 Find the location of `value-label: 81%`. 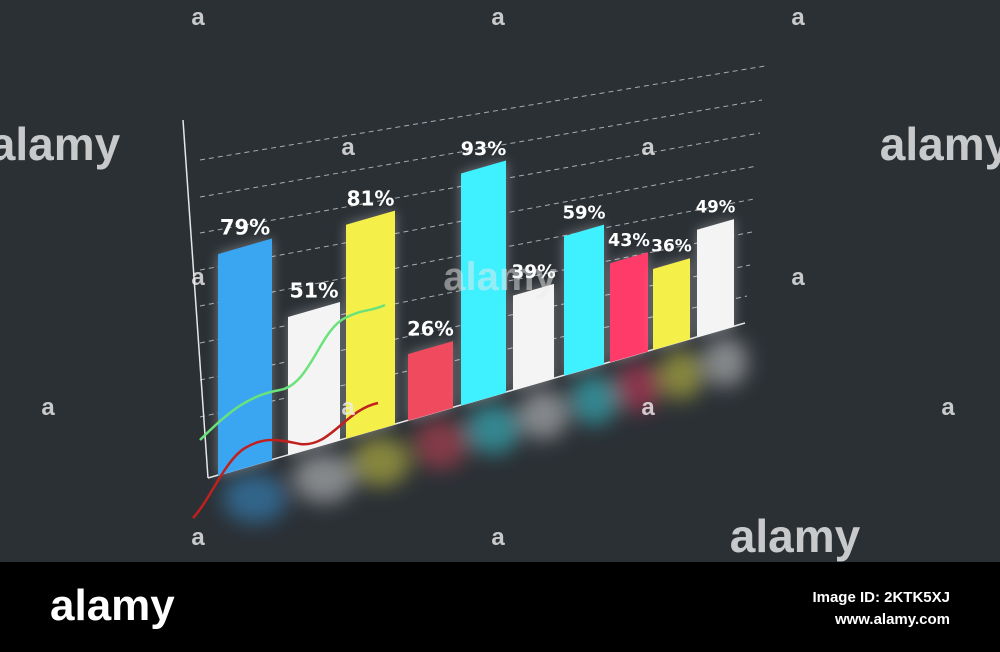

value-label: 81% is located at coordinates (371, 199).